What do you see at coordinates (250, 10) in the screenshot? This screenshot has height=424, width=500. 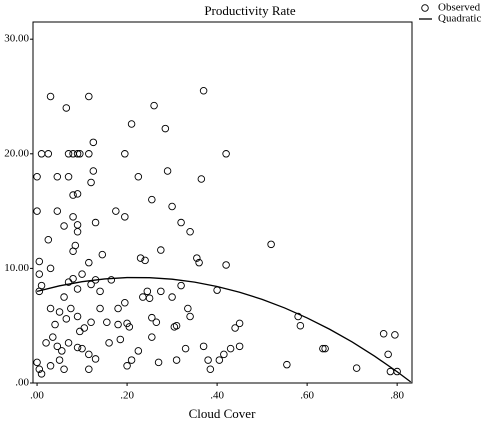 I see `chart-title: Productivity Rate` at bounding box center [250, 10].